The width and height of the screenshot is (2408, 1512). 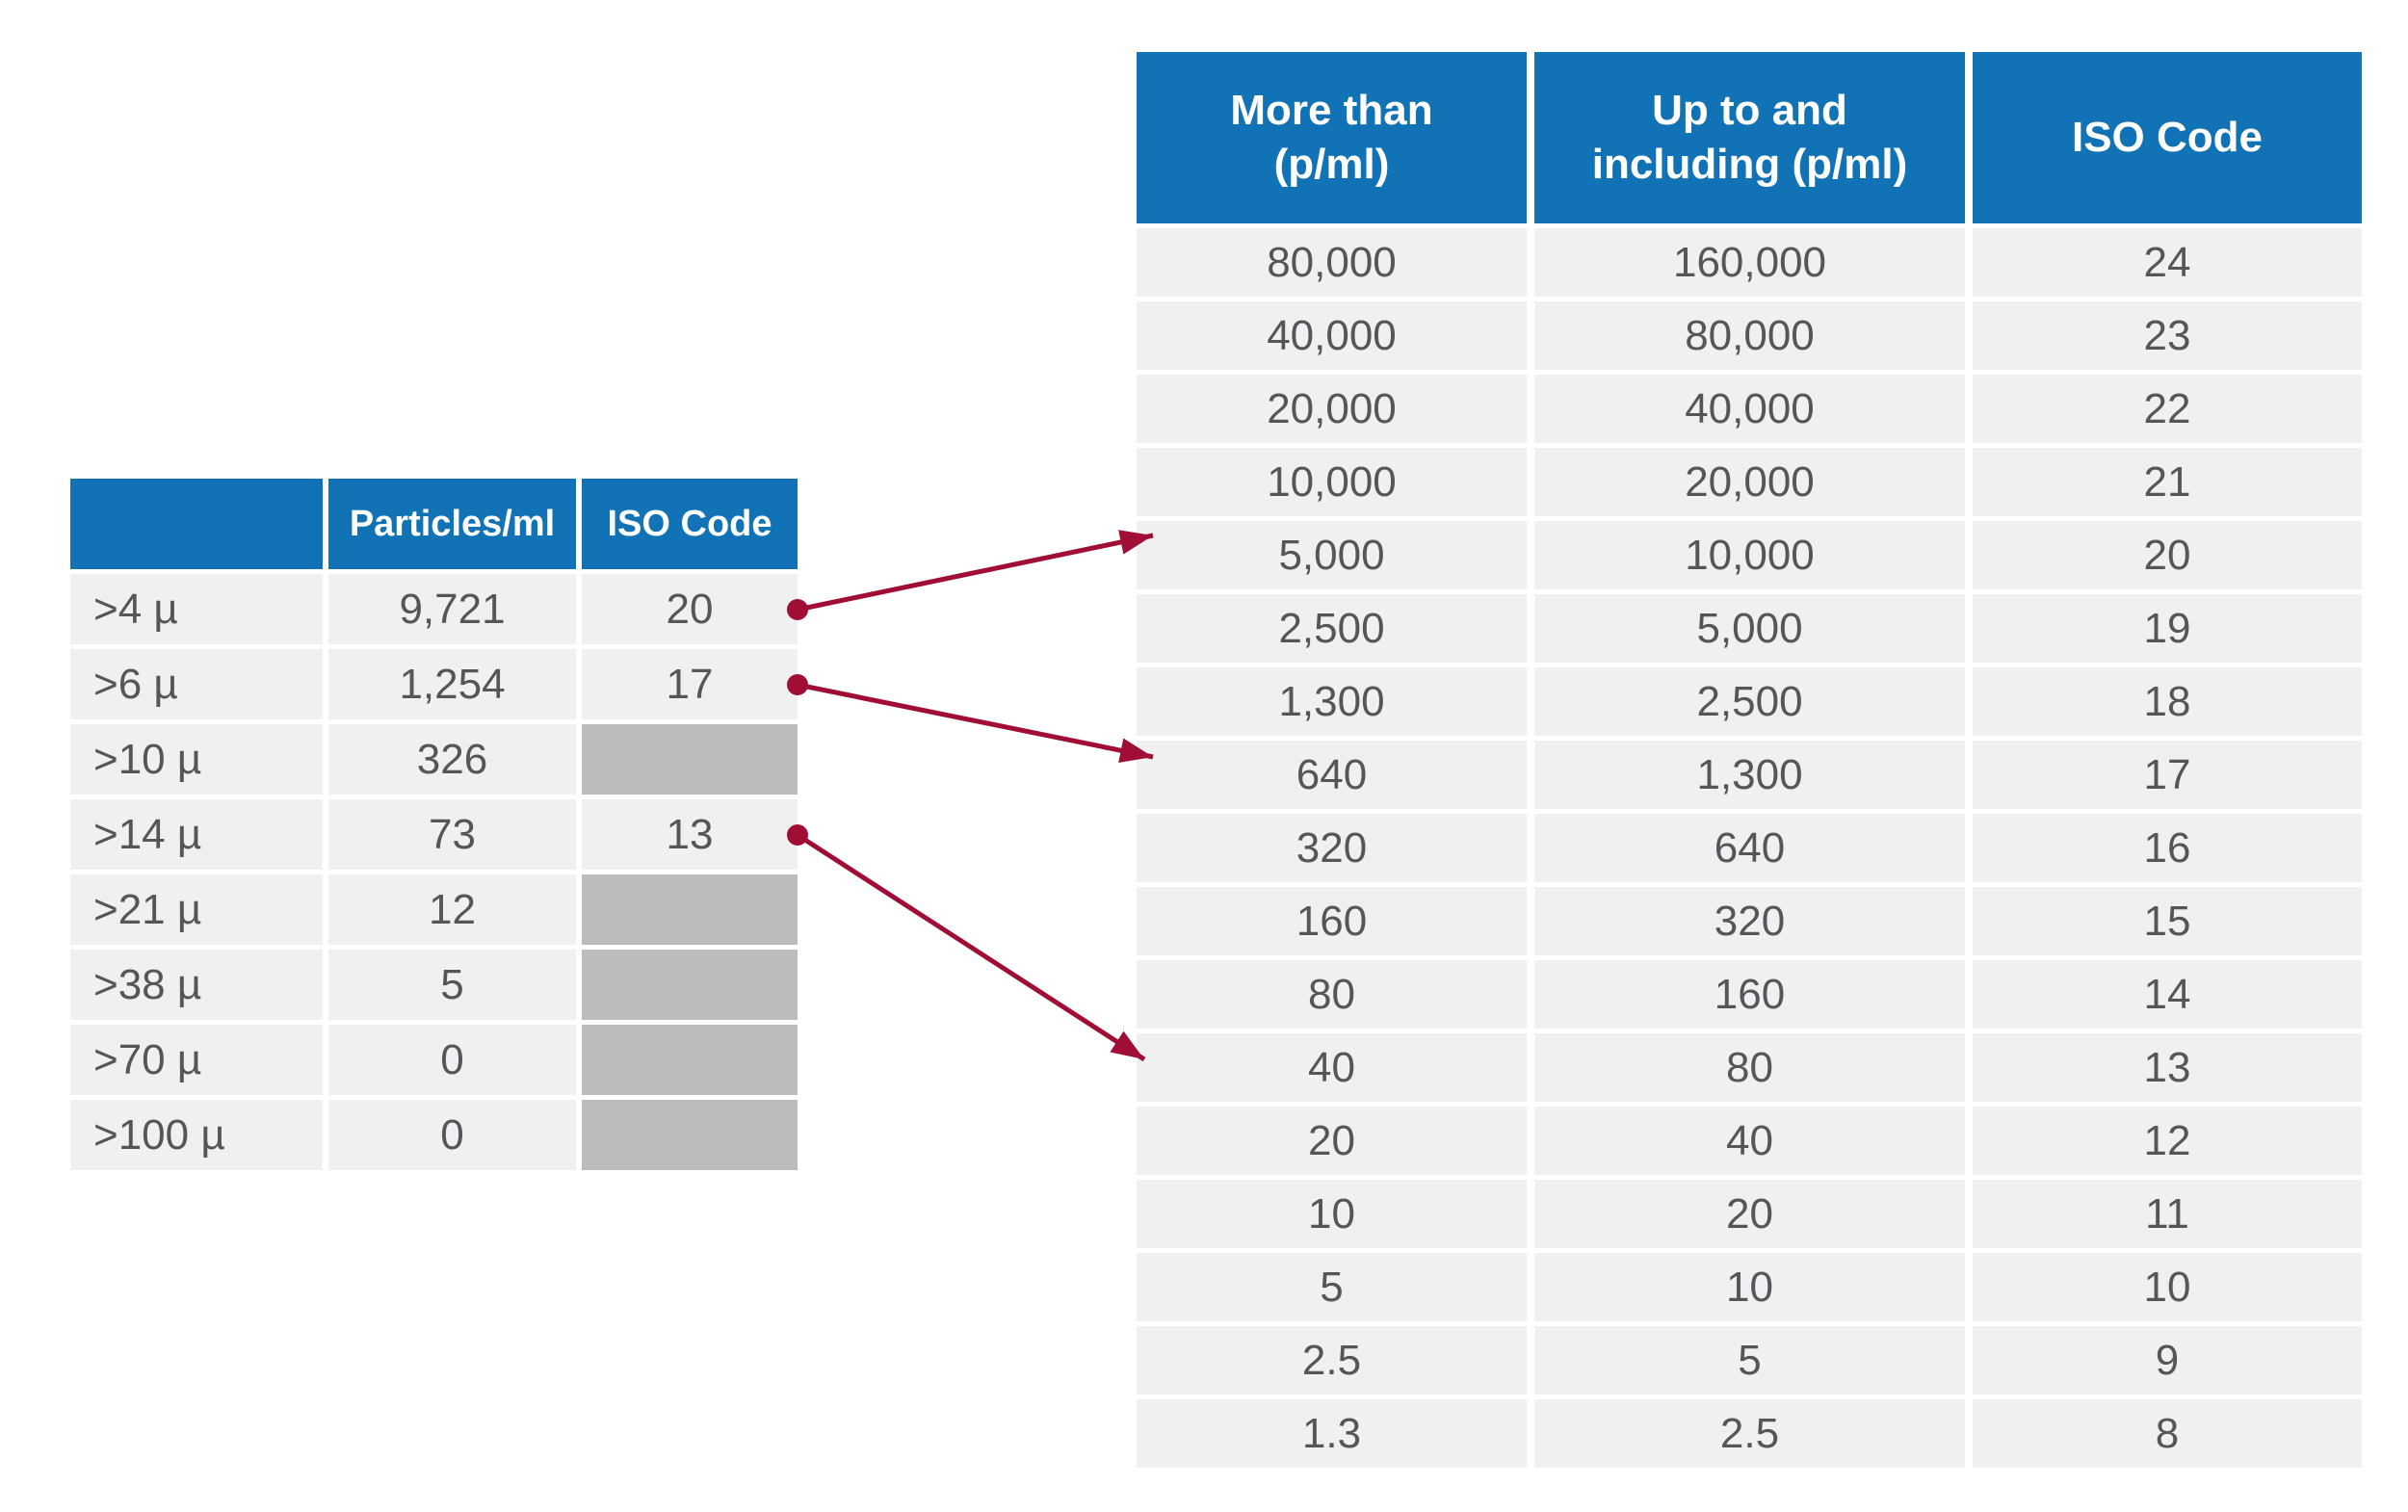 I want to click on more-than-value: 160, so click(x=1332, y=921).